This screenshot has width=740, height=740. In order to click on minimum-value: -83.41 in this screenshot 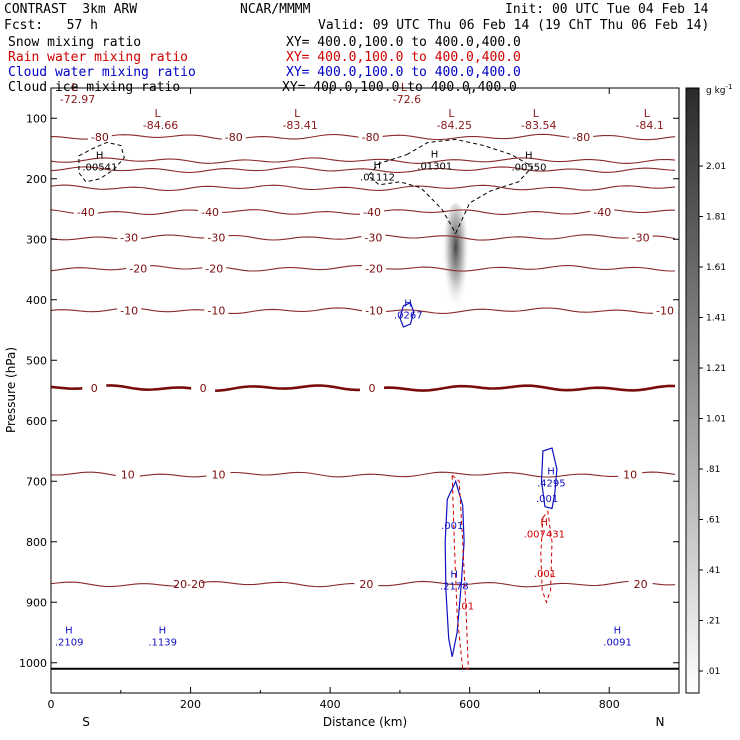, I will do `click(299, 125)`.